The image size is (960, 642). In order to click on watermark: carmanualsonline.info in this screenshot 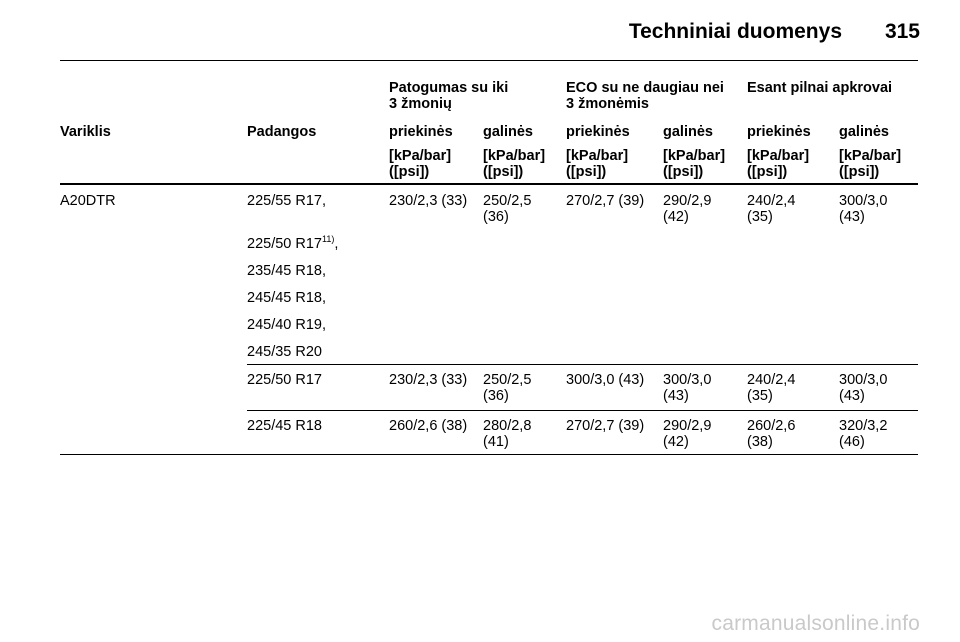, I will do `click(815, 623)`.